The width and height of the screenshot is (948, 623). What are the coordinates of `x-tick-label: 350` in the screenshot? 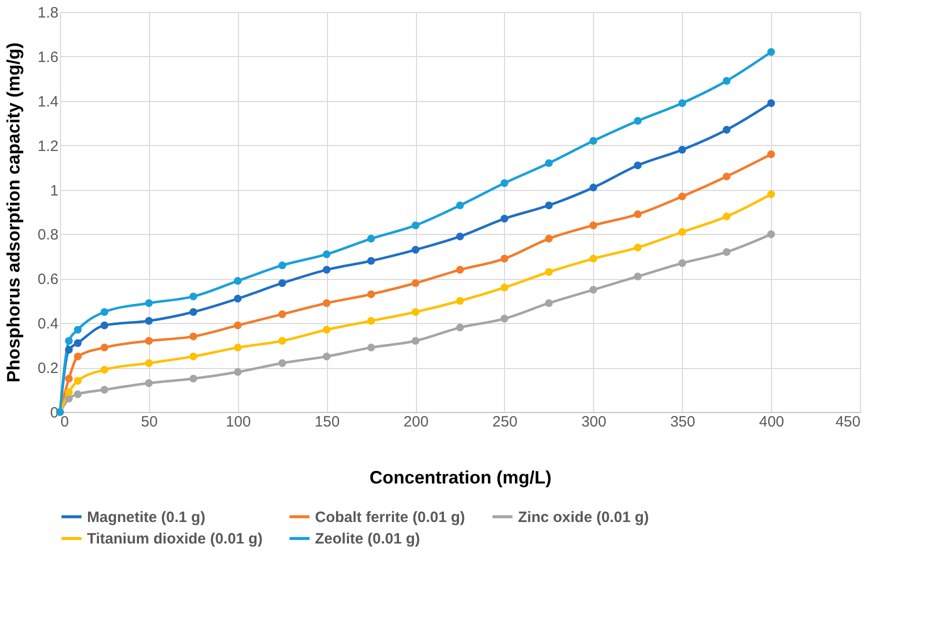 It's located at (683, 422).